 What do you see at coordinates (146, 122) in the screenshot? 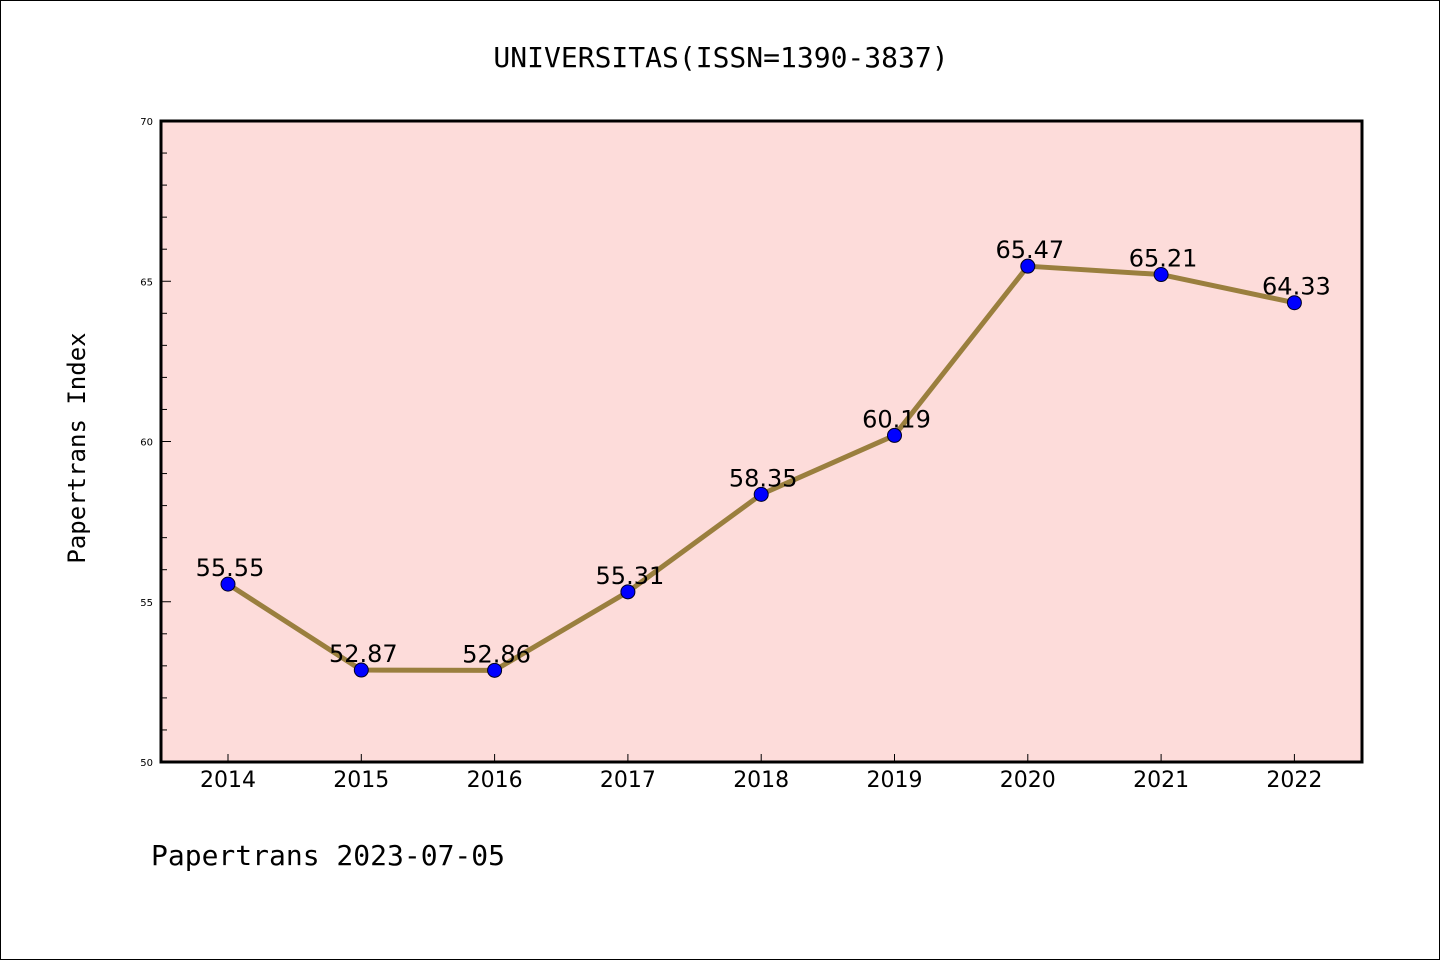
I see `y-tick-label: 70` at bounding box center [146, 122].